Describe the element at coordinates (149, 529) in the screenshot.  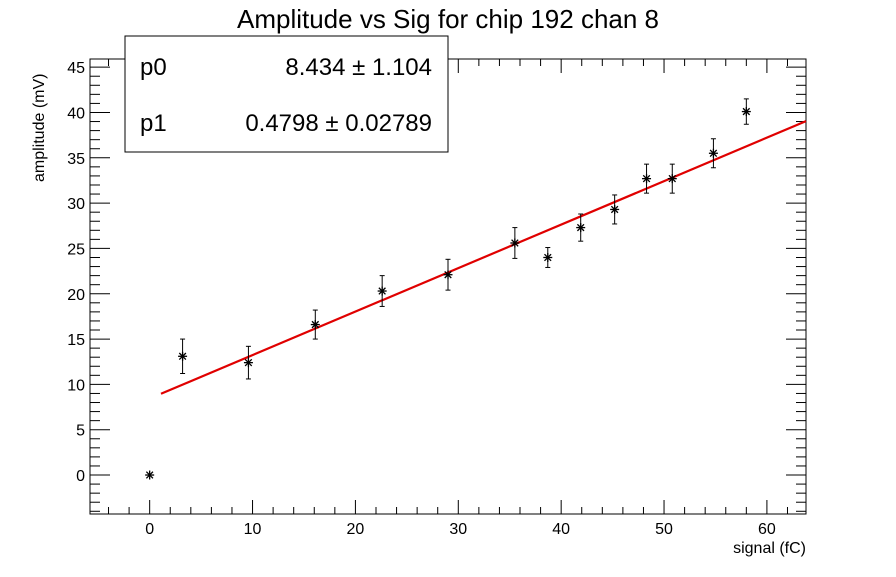
I see `x-tick-label: 0` at that location.